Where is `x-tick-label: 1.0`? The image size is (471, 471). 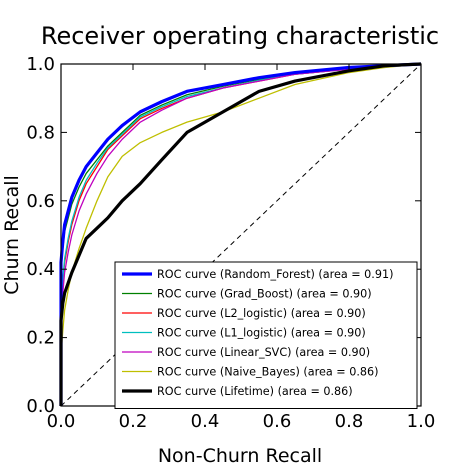 x-tick-label: 1.0 is located at coordinates (421, 421).